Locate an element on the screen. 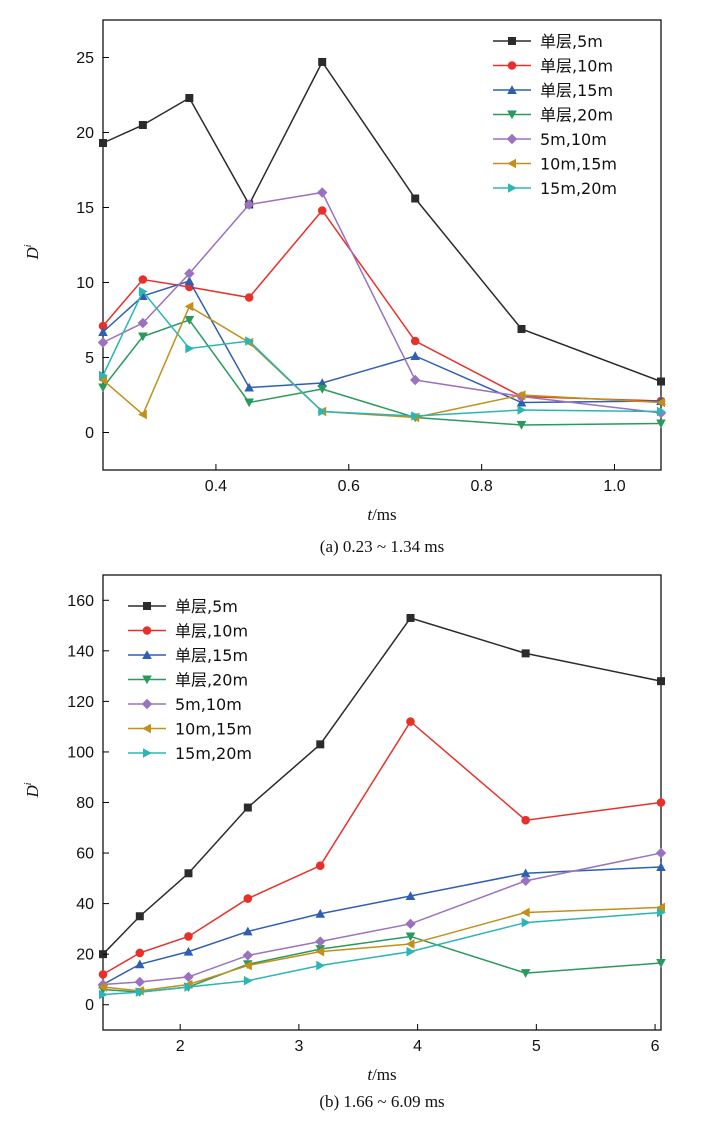 Image resolution: width=705 pixels, height=1125 pixels. legend-label-a-2: 单层,15m is located at coordinates (576, 90).